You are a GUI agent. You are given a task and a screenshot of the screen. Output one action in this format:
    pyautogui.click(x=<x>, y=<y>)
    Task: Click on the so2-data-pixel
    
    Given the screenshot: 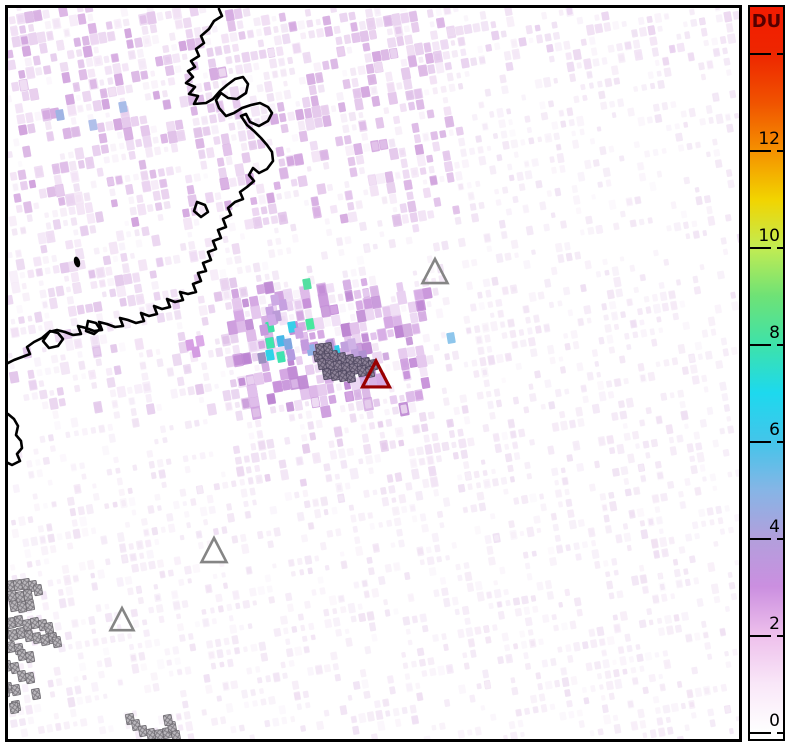 What is the action you would take?
    pyautogui.click(x=307, y=284)
    